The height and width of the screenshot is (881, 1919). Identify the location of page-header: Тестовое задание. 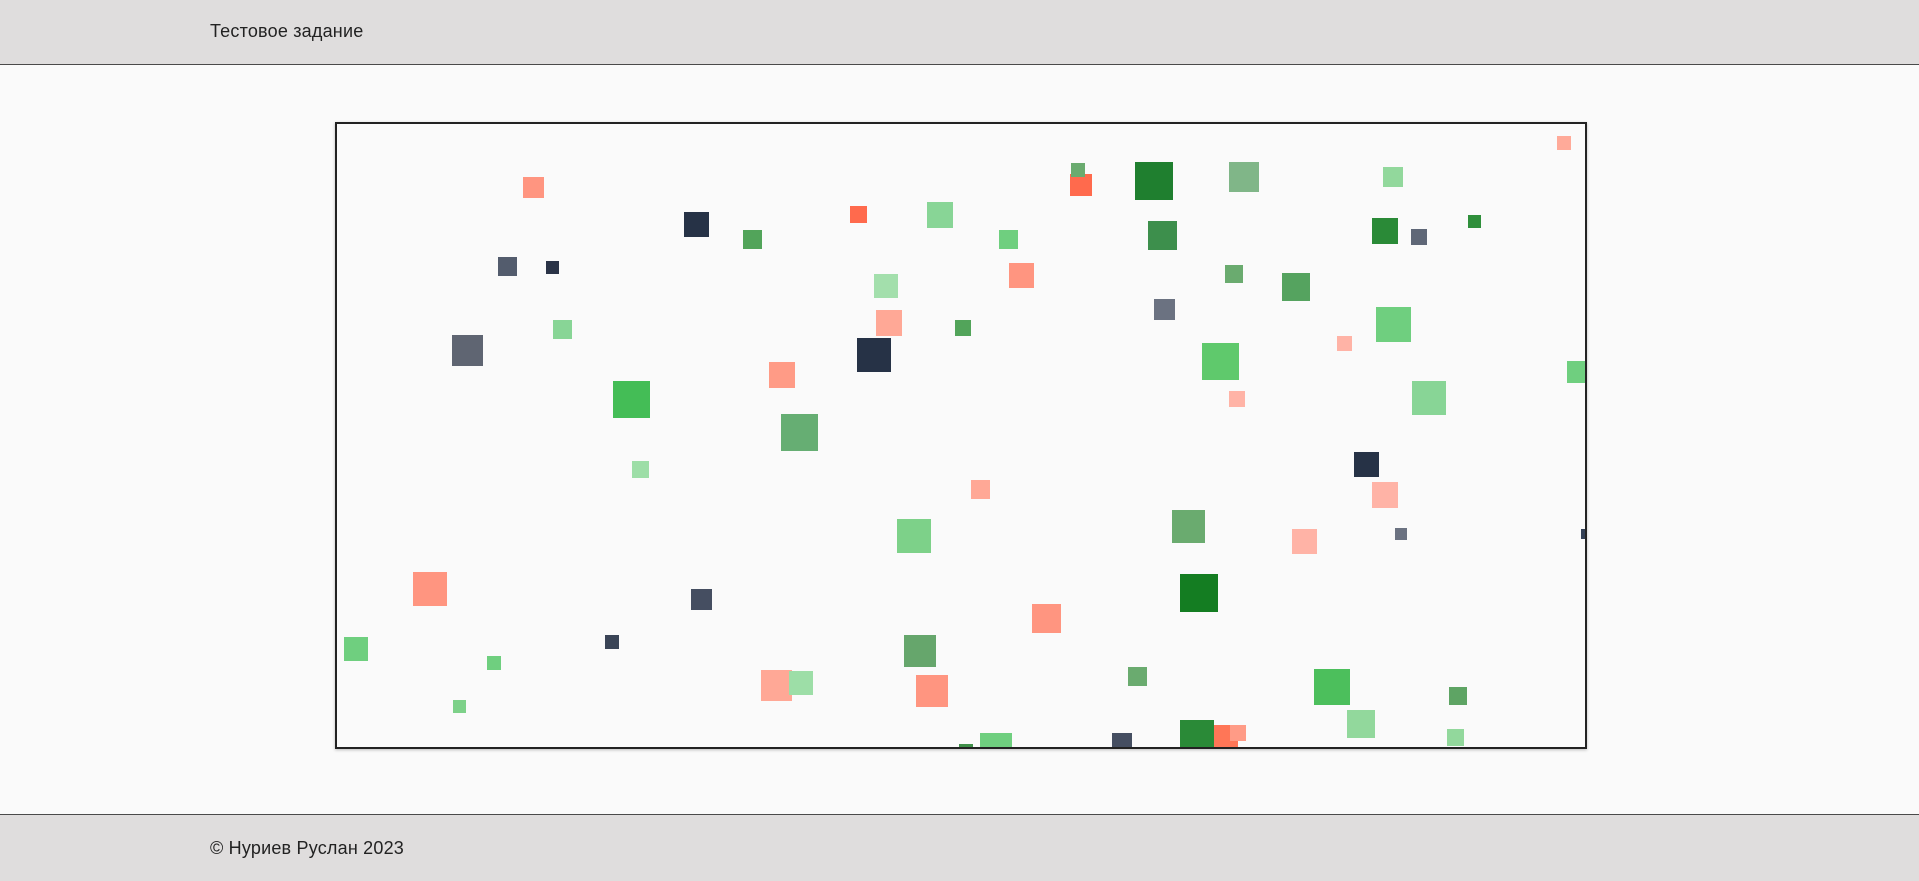
(959, 32).